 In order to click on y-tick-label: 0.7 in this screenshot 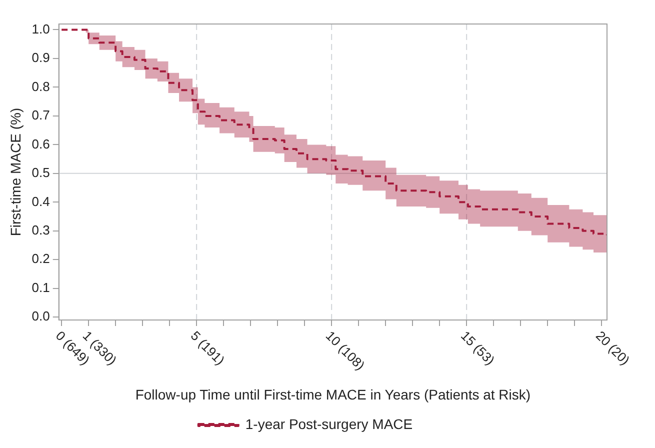, I will do `click(41, 115)`.